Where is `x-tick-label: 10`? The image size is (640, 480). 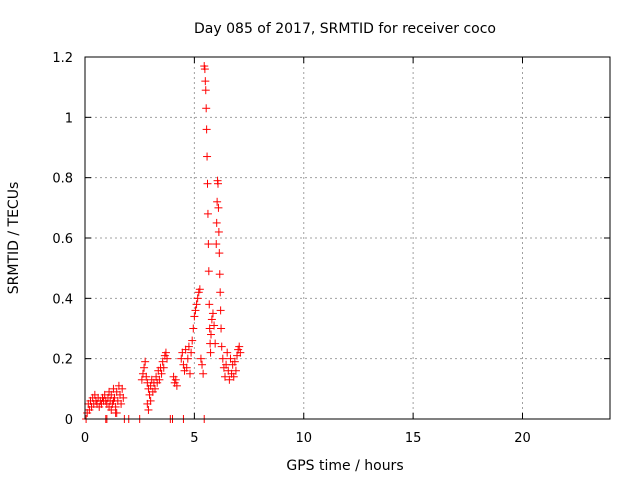
x-tick-label: 10 is located at coordinates (303, 438).